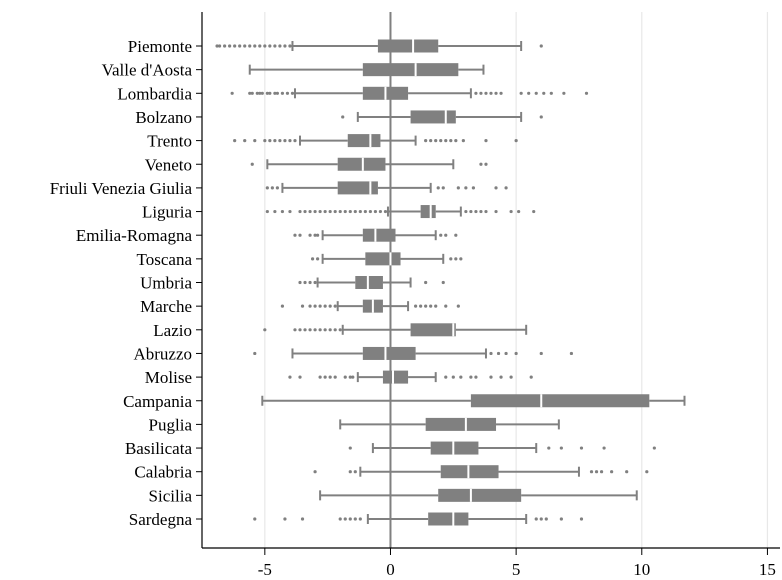 The height and width of the screenshot is (580, 782). Describe the element at coordinates (168, 164) in the screenshot. I see `category-label: Veneto` at that location.